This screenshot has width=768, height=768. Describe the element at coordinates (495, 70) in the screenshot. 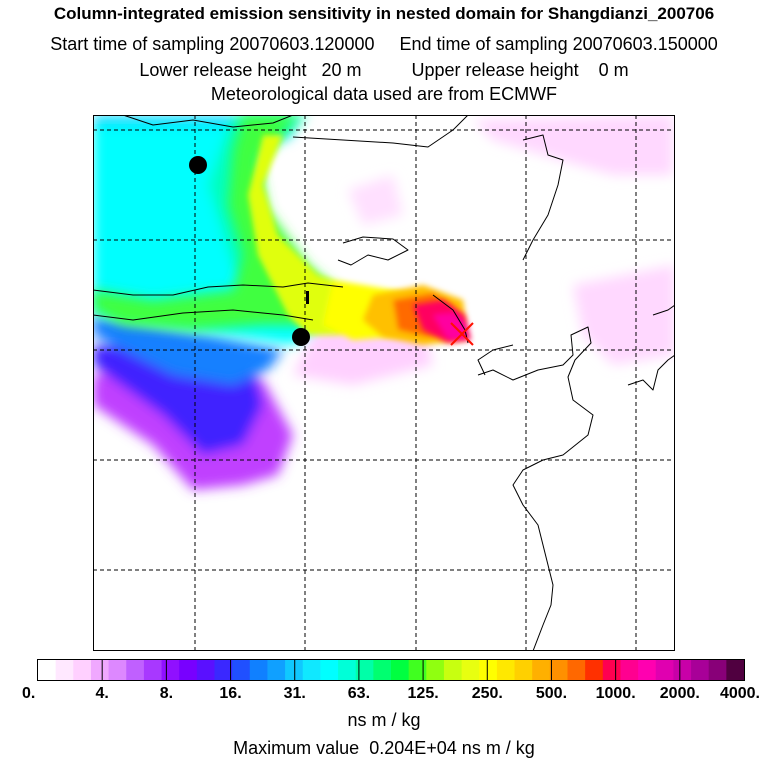

I see `upper-label: Upper release height` at that location.